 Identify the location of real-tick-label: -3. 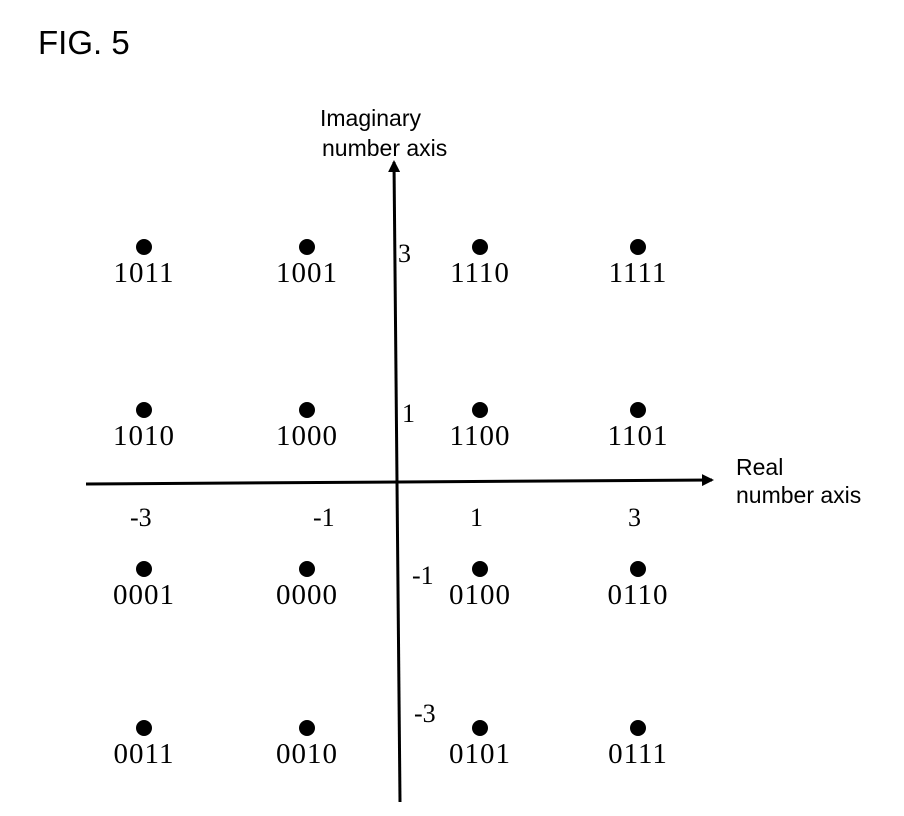
(141, 517).